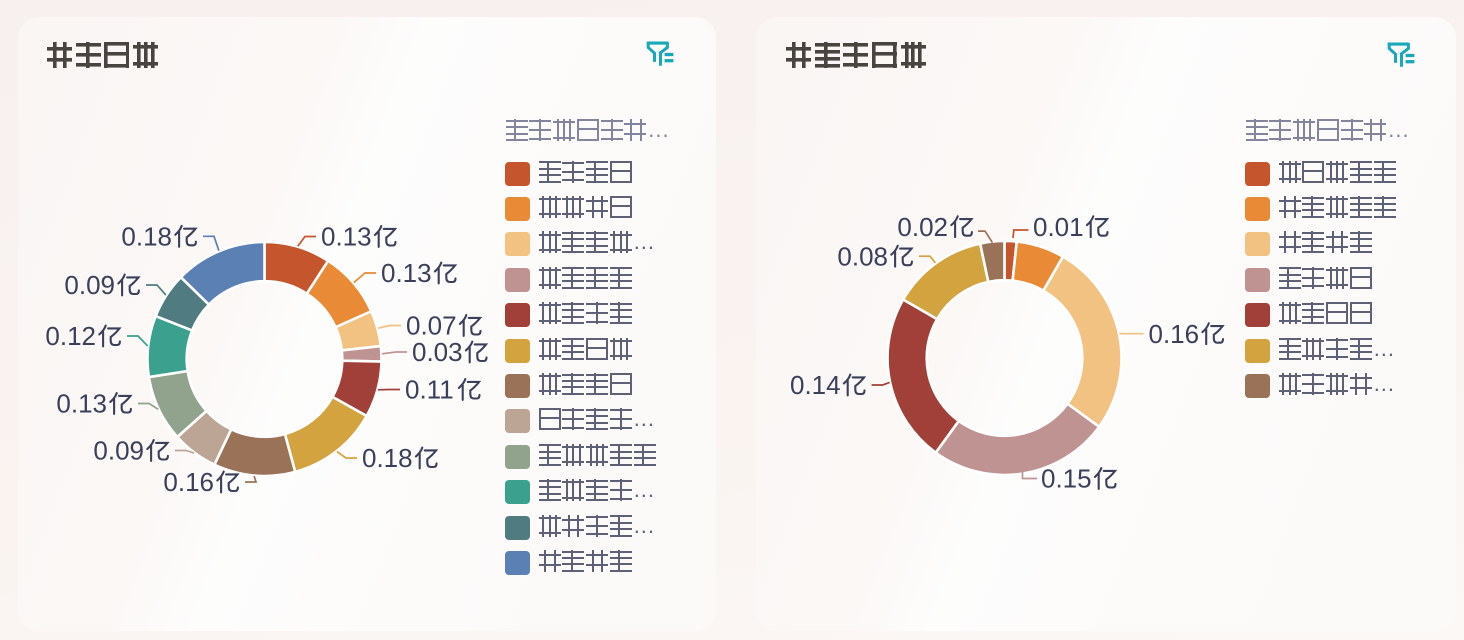 The width and height of the screenshot is (1464, 640). I want to click on svg-text: 0.07, so click(431, 326).